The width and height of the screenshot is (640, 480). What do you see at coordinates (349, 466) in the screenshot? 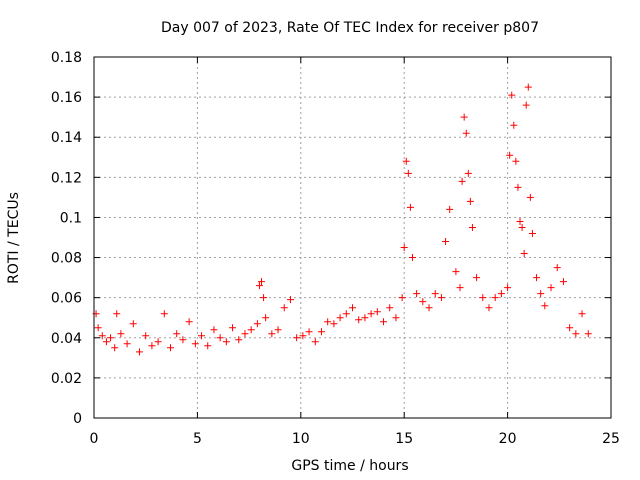
I see `x-axis-label: GPS time / hours` at bounding box center [349, 466].